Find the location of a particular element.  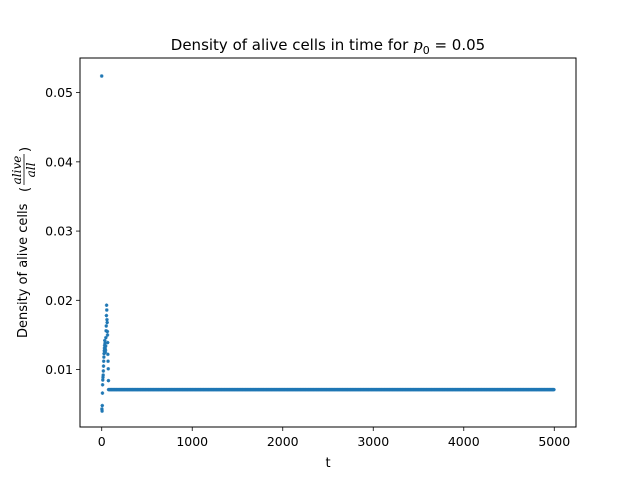

plateau-point is located at coordinates (554, 389).